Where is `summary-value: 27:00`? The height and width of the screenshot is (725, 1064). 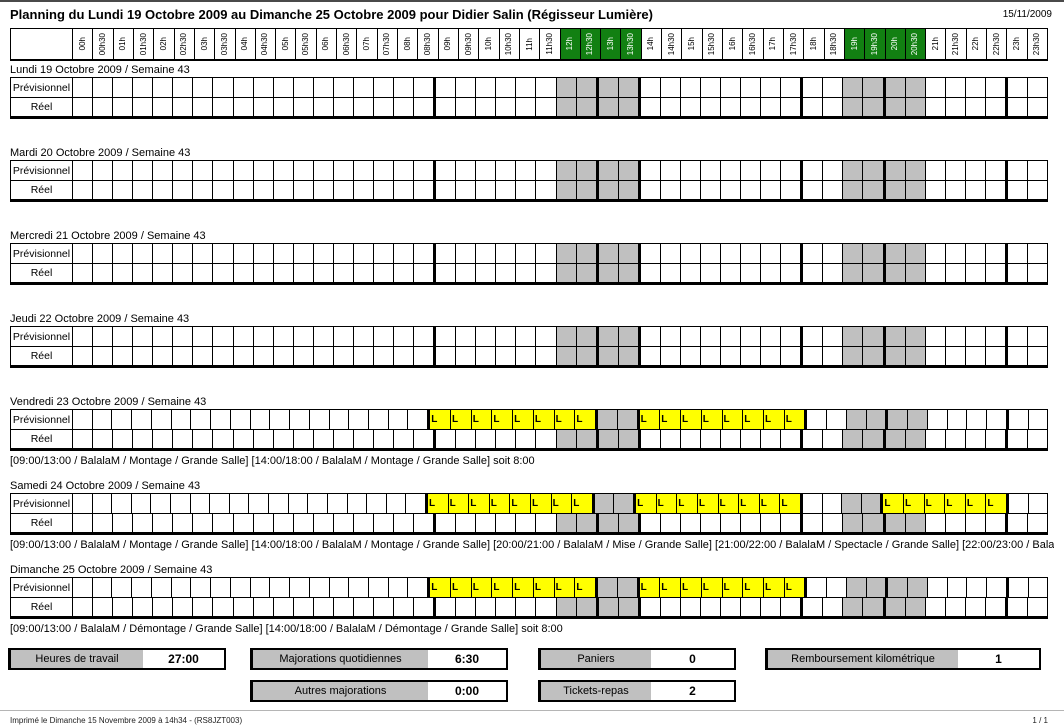
summary-value: 27:00 is located at coordinates (183, 659).